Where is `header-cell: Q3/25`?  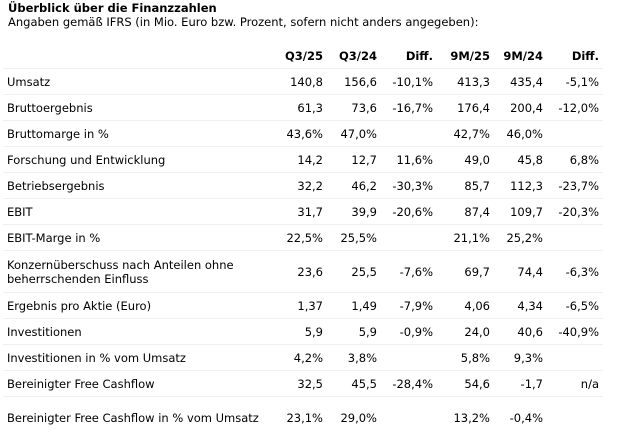
header-cell: Q3/25 is located at coordinates (301, 56).